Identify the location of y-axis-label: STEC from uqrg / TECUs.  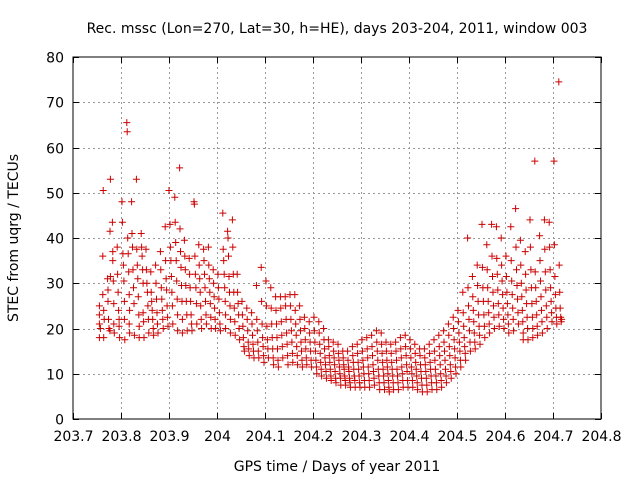
(14, 238).